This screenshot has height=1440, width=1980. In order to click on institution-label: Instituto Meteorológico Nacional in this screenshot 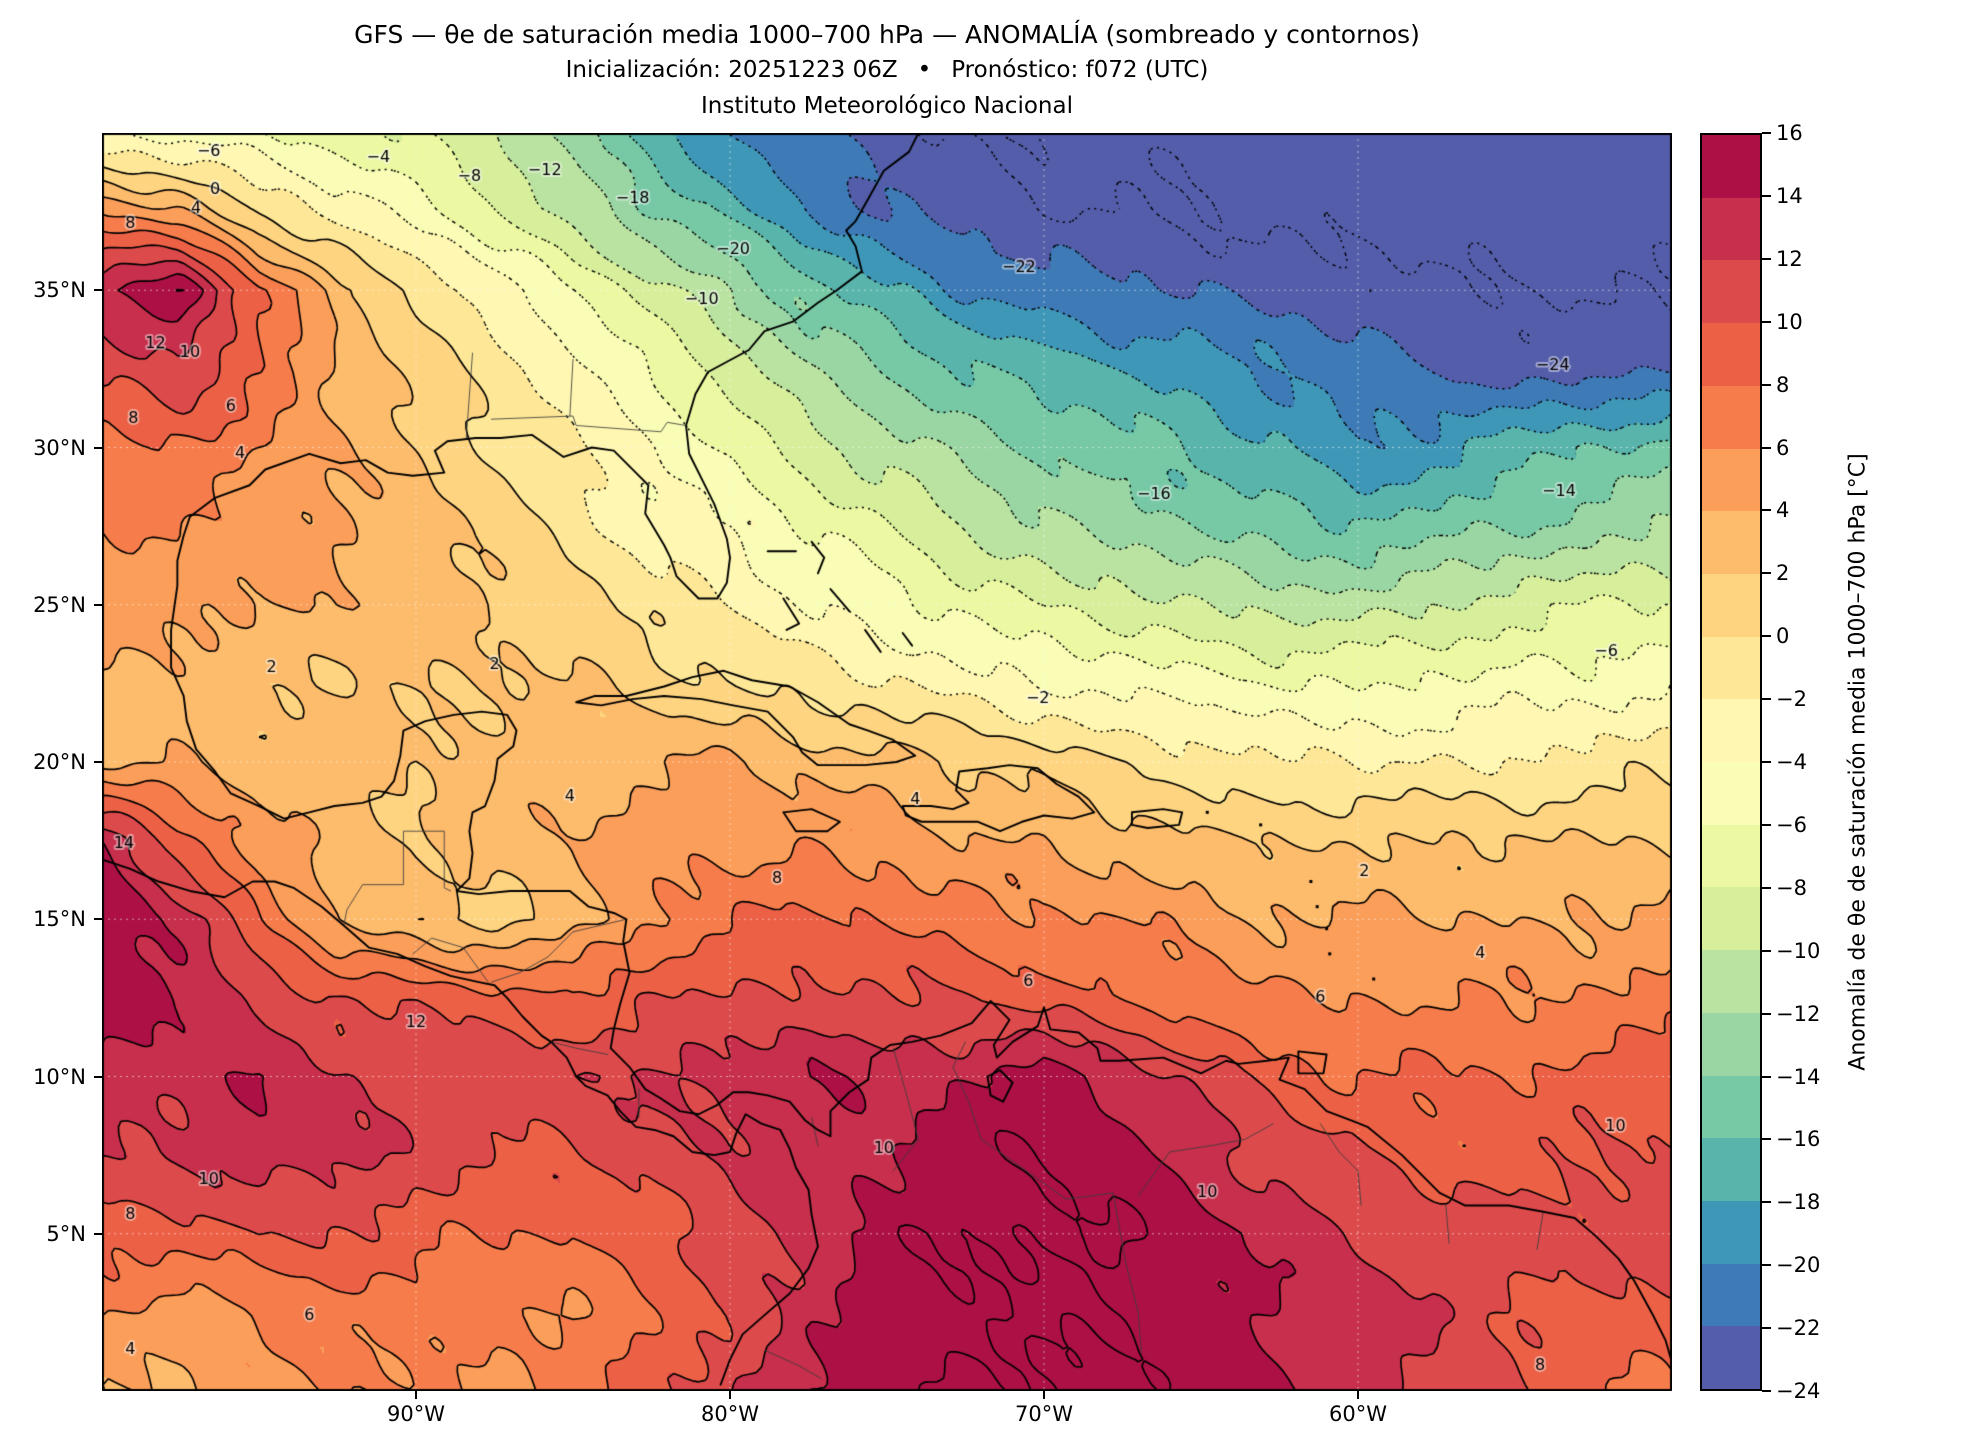, I will do `click(887, 106)`.